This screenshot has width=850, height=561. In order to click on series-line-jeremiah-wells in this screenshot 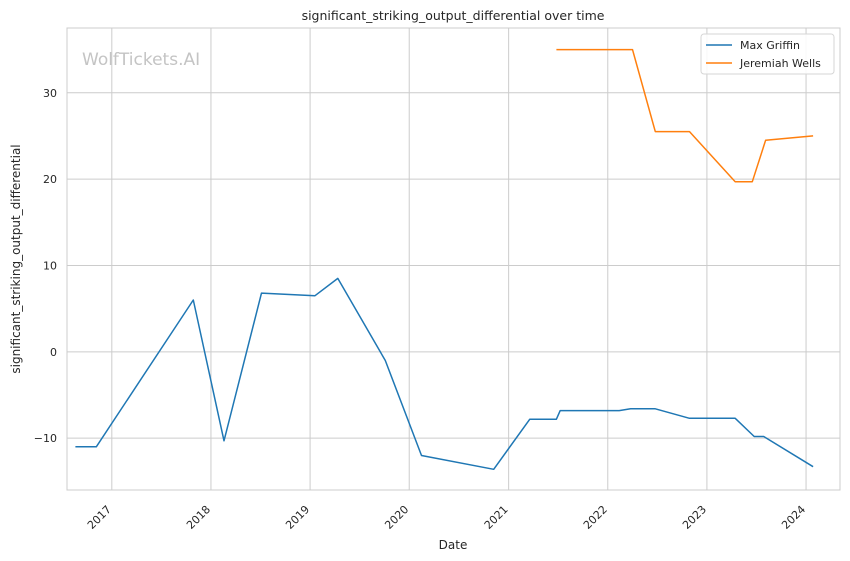, I will do `click(685, 115)`.